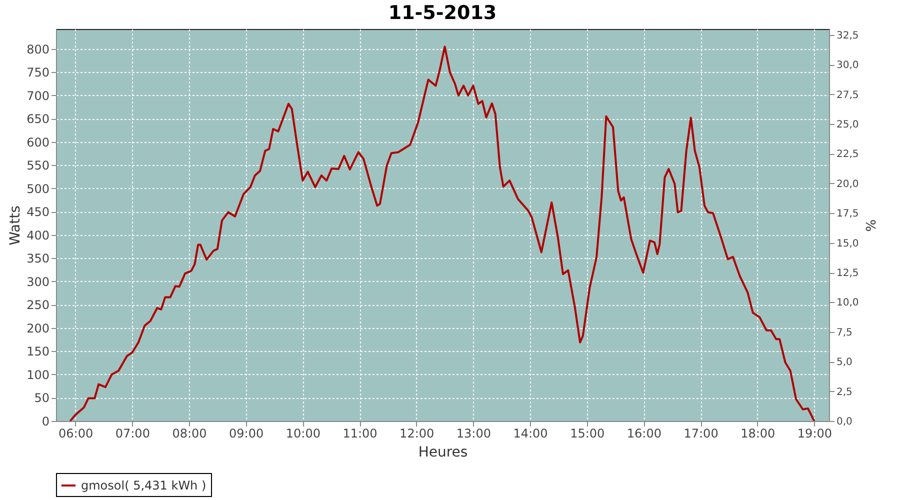 The height and width of the screenshot is (500, 900). What do you see at coordinates (847, 125) in the screenshot?
I see `y2-tick-label: 25,0` at bounding box center [847, 125].